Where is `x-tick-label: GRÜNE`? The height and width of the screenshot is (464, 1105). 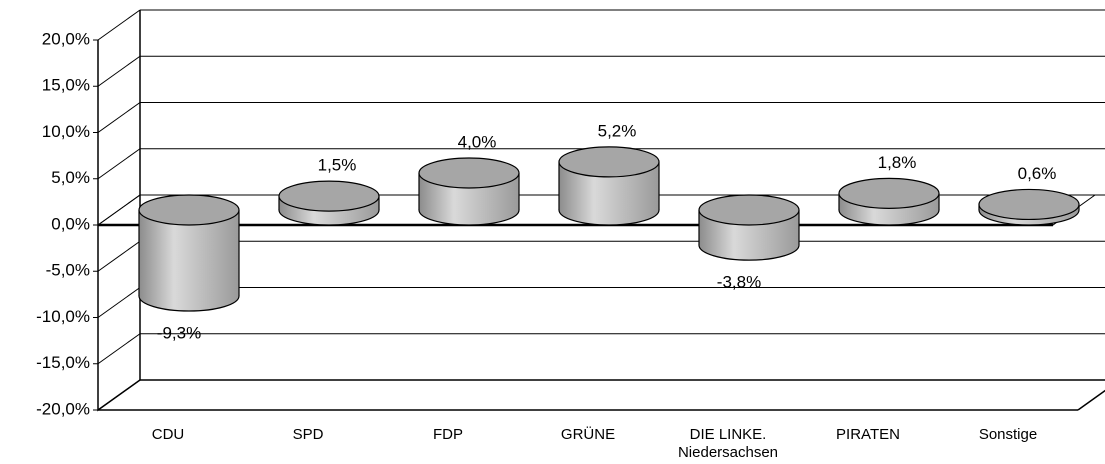 x-tick-label: GRÜNE is located at coordinates (588, 434).